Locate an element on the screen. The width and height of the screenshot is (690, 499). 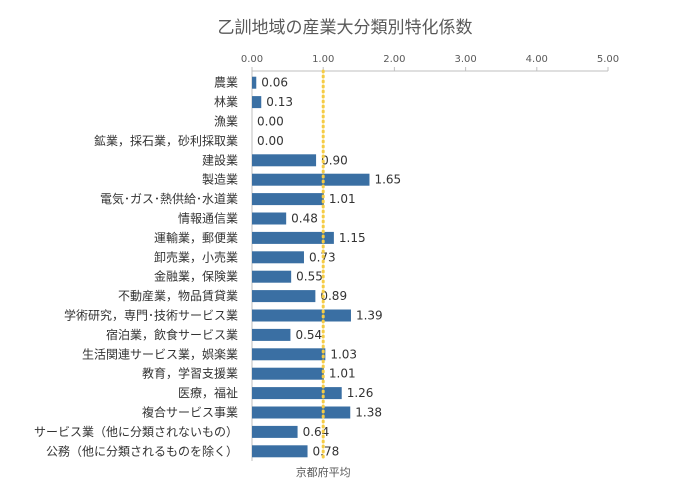
bars-group is located at coordinates (311, 267).